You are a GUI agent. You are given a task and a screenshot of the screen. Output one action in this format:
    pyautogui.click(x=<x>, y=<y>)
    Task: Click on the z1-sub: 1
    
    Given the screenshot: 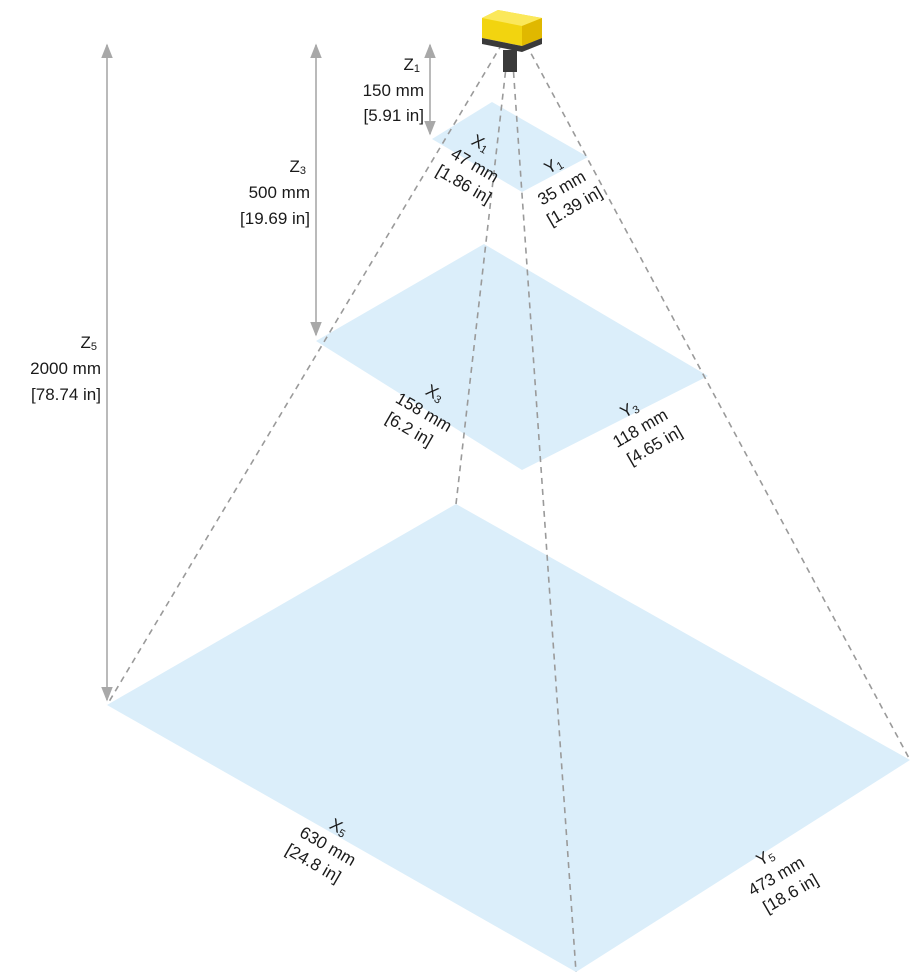 What is the action you would take?
    pyautogui.click(x=417, y=69)
    